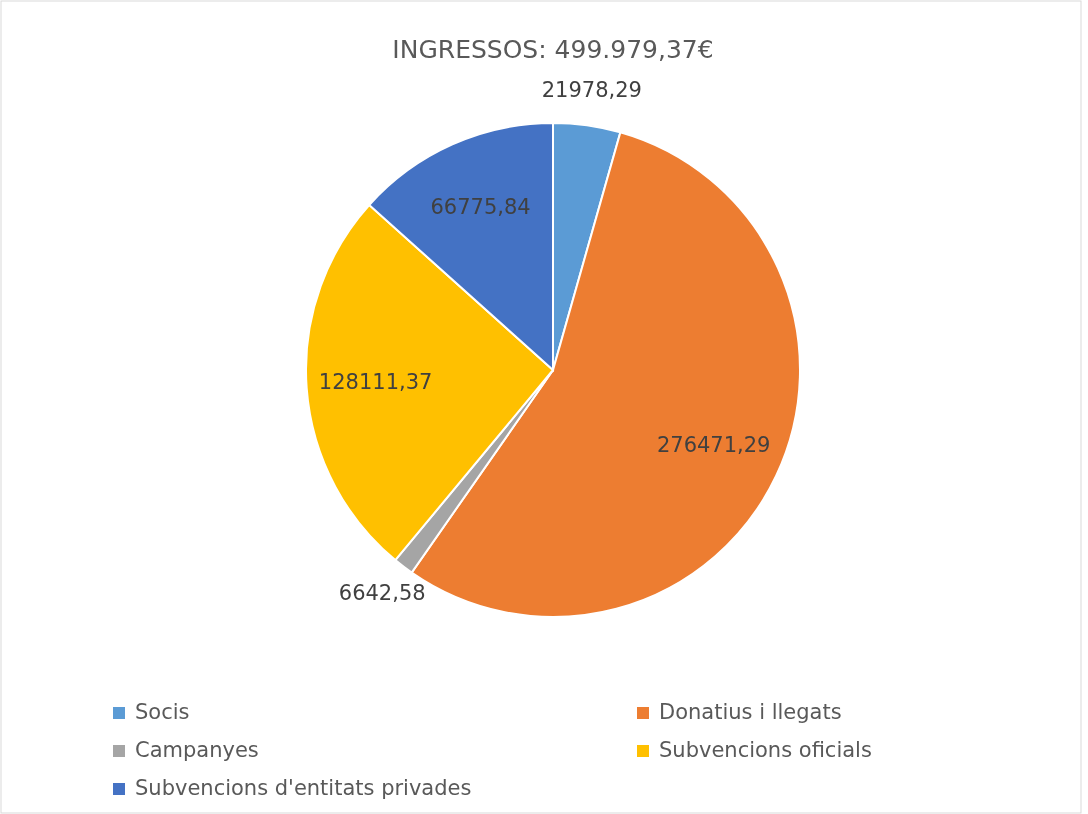  Describe the element at coordinates (382, 593) in the screenshot. I see `data-label: 6642,58` at that location.